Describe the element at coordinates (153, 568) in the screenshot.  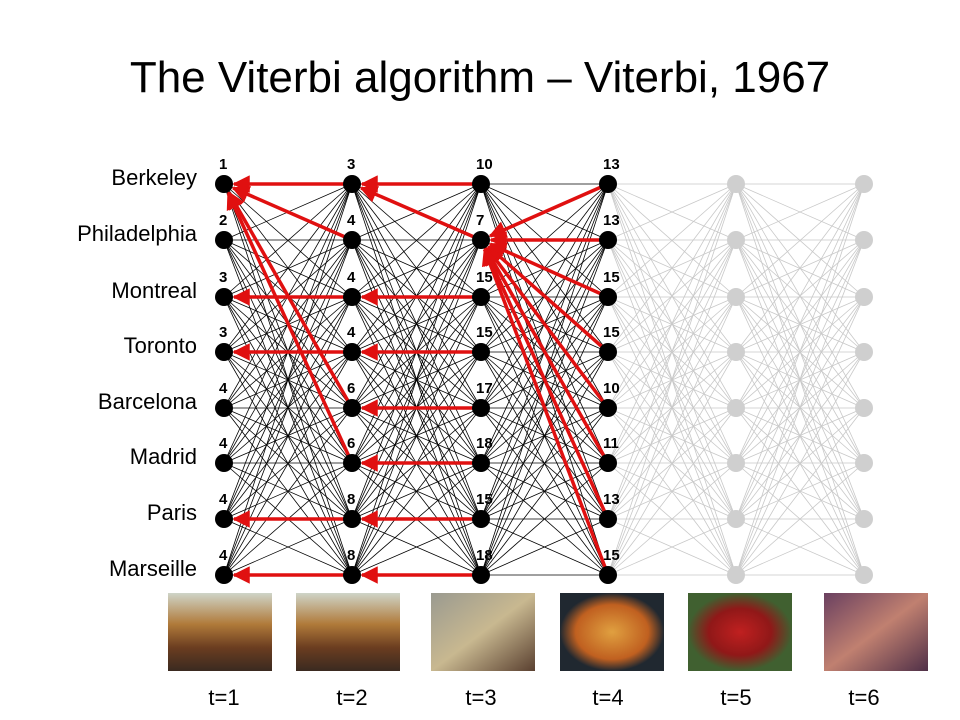
I see `state-label: Marseille` at that location.